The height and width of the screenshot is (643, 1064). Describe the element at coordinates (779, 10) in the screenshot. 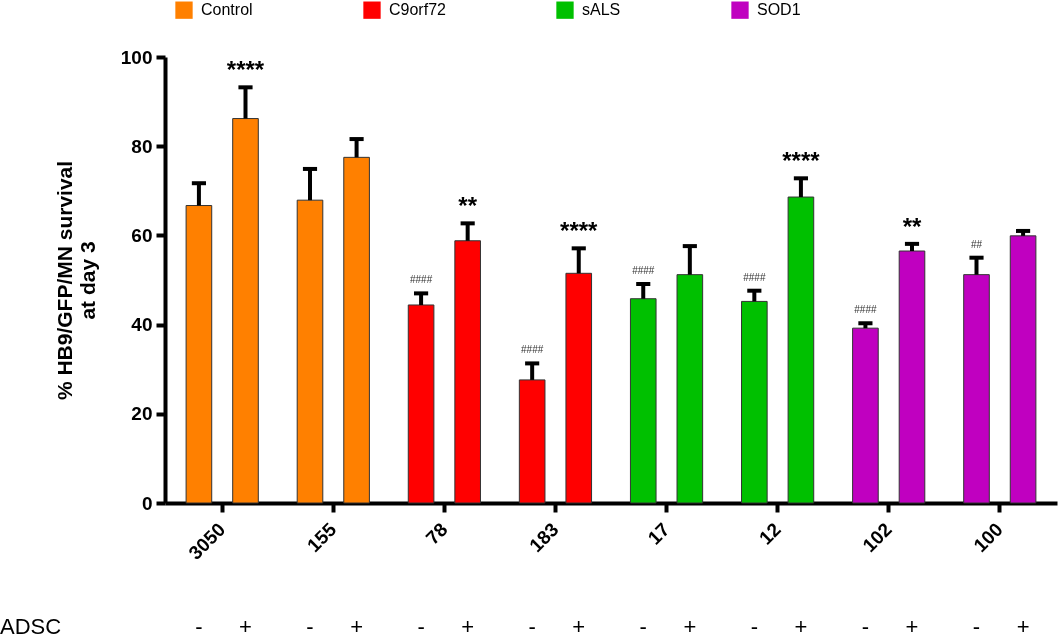

I see `legend-label: SOD1` at that location.